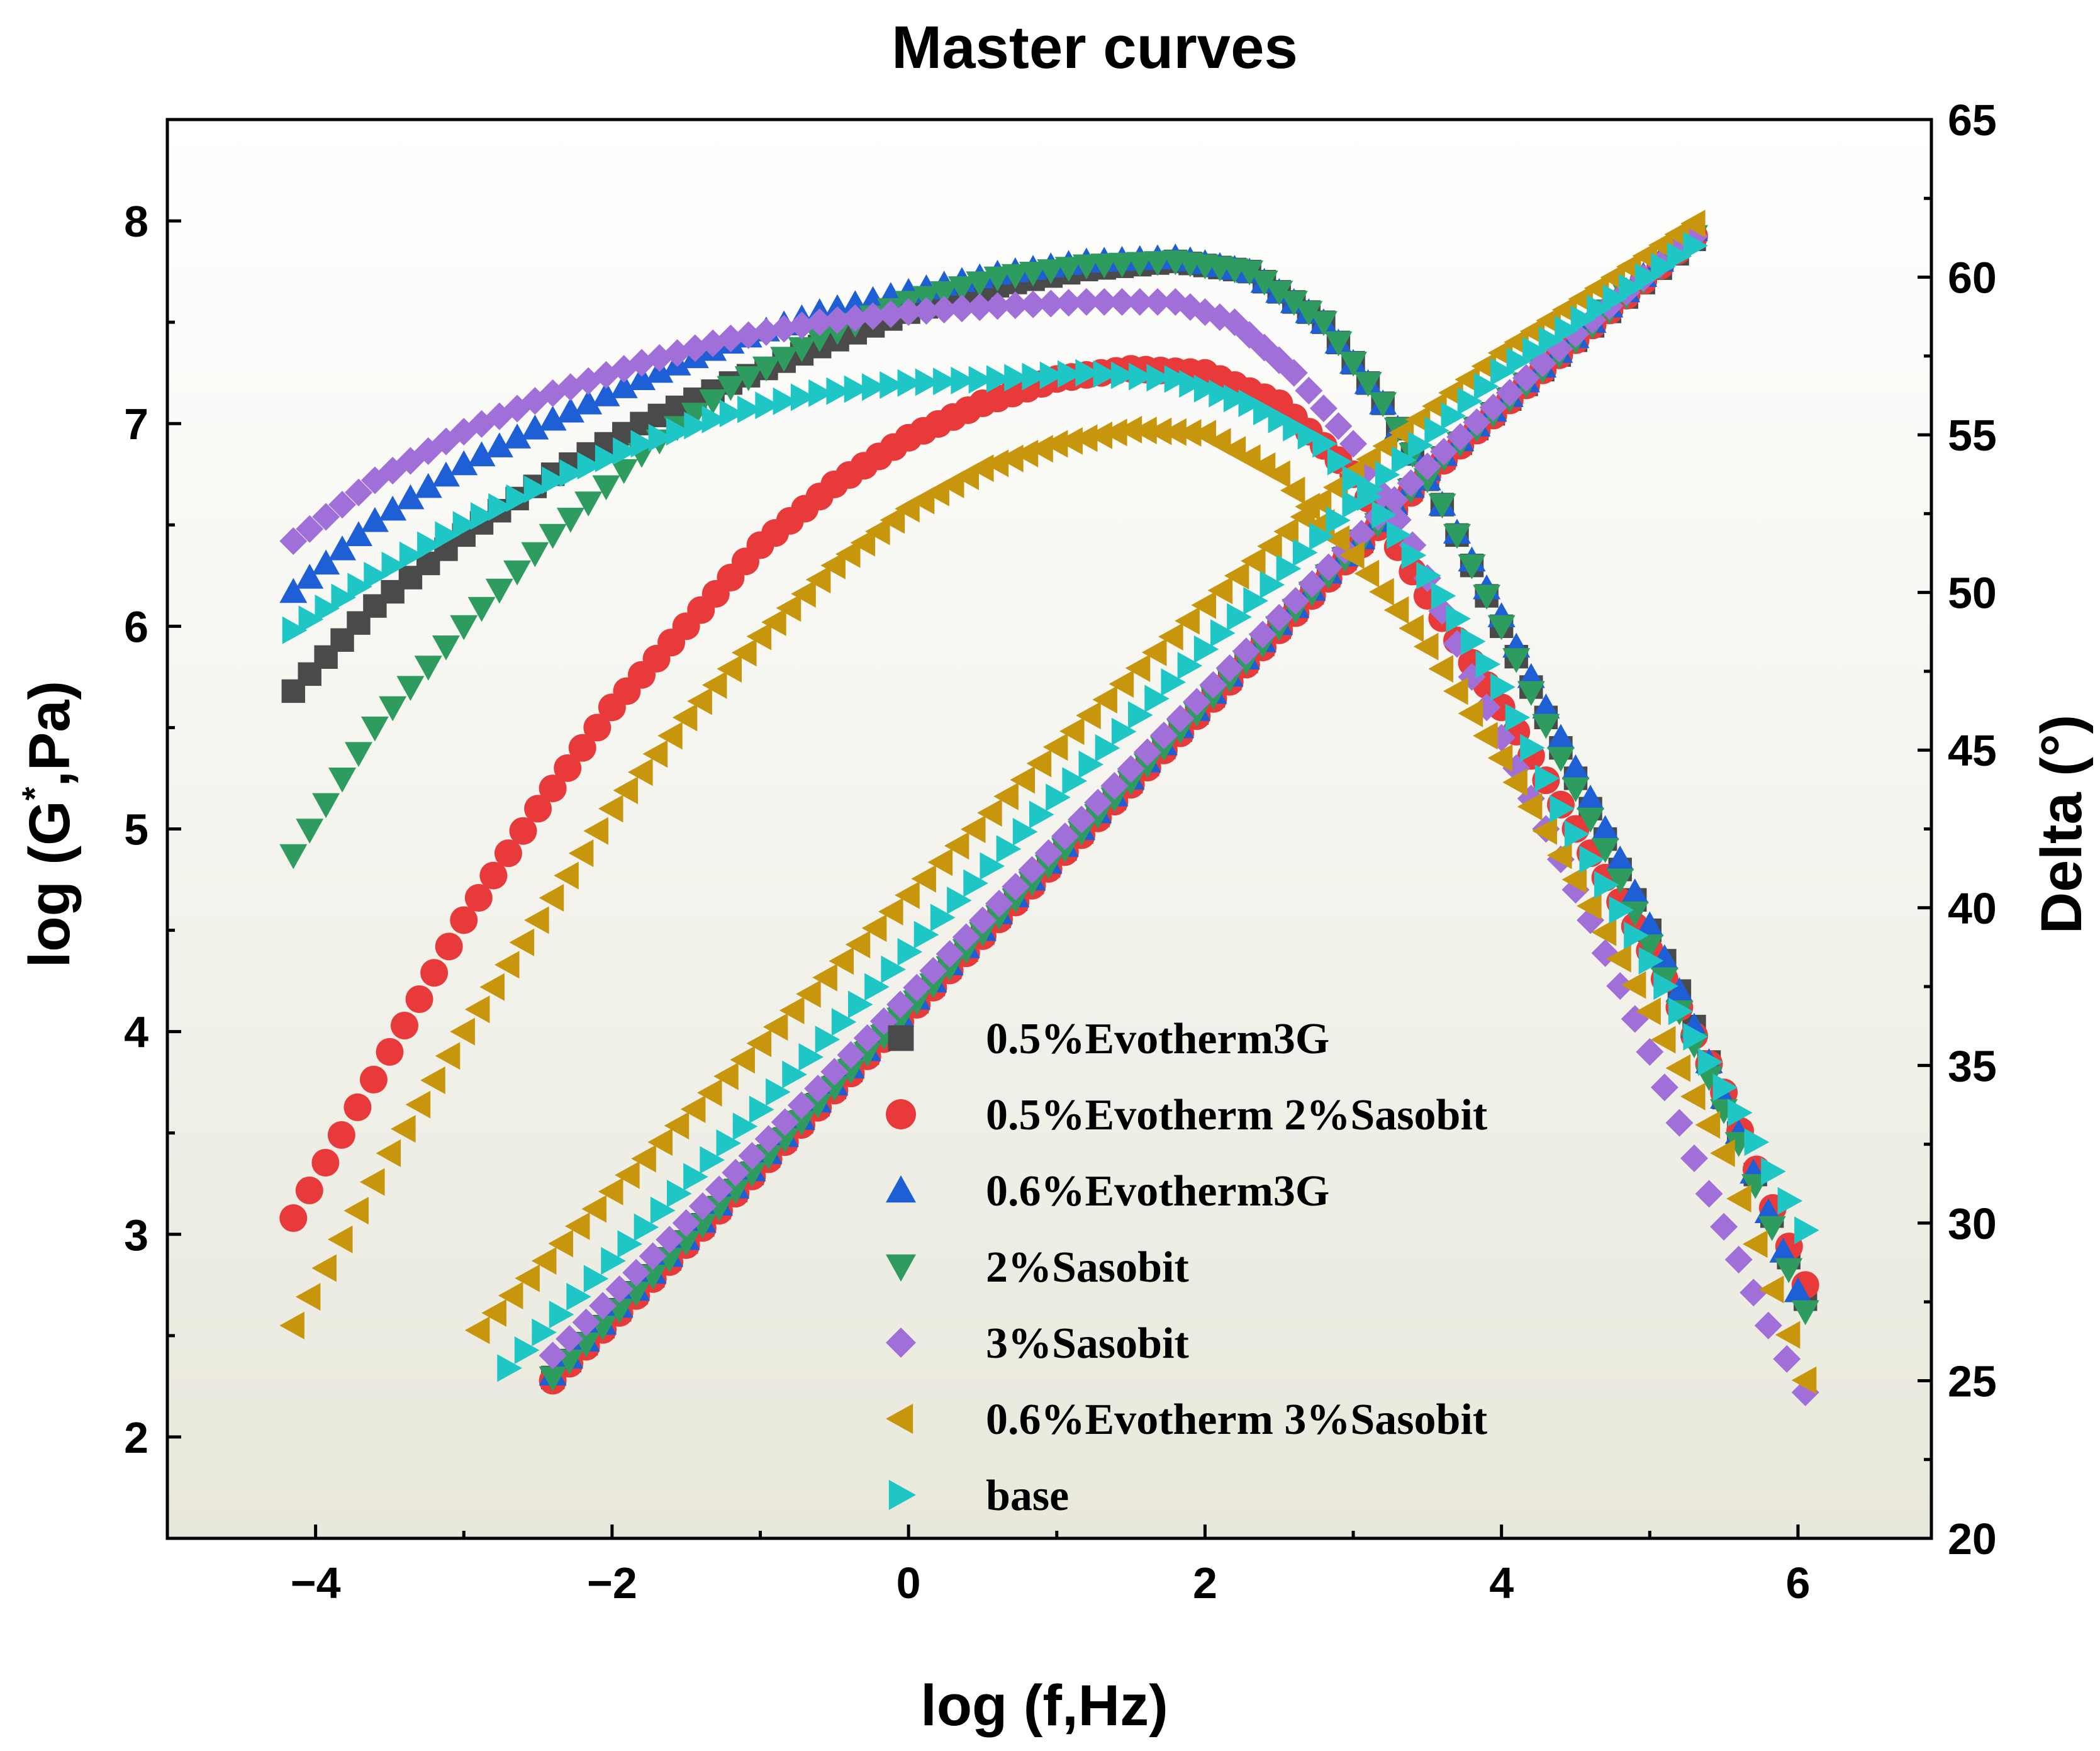 The width and height of the screenshot is (2100, 1751). What do you see at coordinates (136, 1235) in the screenshot?
I see `y-left-tick-label: 3` at bounding box center [136, 1235].